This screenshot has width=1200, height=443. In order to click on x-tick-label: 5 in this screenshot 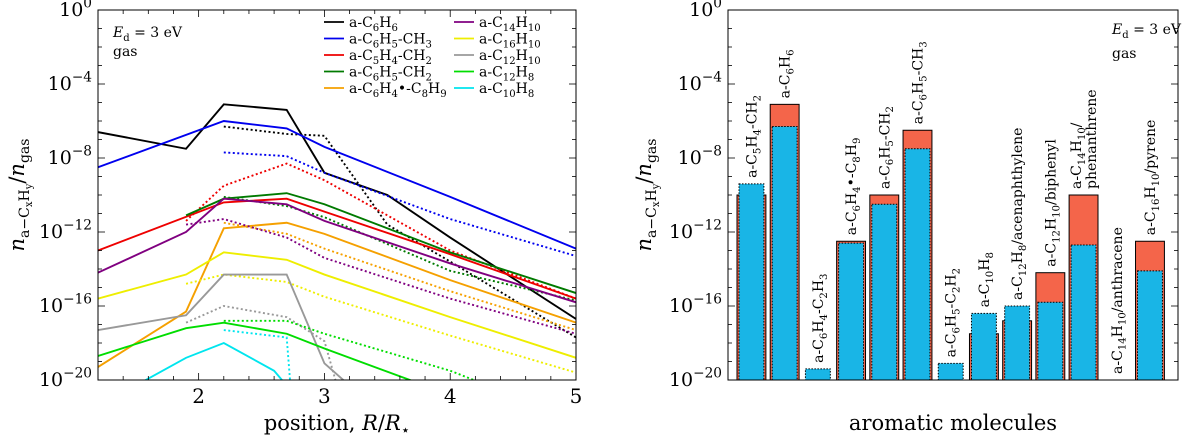, I will do `click(576, 396)`.